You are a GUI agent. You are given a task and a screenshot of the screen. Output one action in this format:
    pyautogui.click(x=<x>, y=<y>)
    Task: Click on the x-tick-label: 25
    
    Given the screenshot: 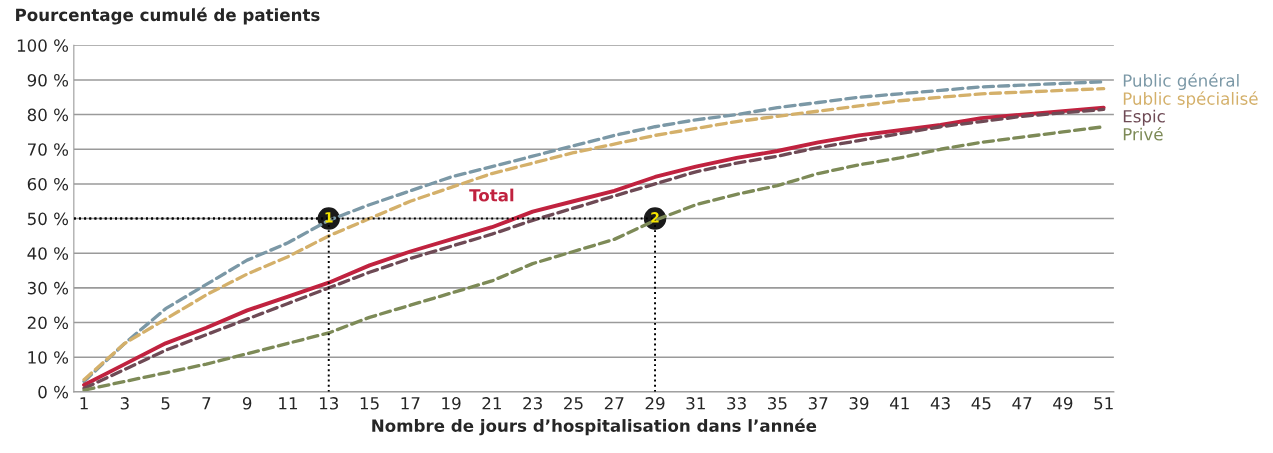 What is the action you would take?
    pyautogui.click(x=573, y=403)
    